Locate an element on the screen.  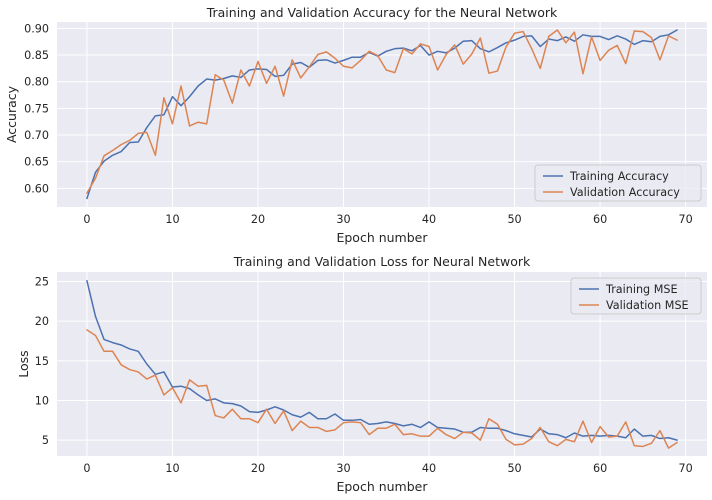
chart-1-y-tick-label: 0.90 is located at coordinates (36, 28).